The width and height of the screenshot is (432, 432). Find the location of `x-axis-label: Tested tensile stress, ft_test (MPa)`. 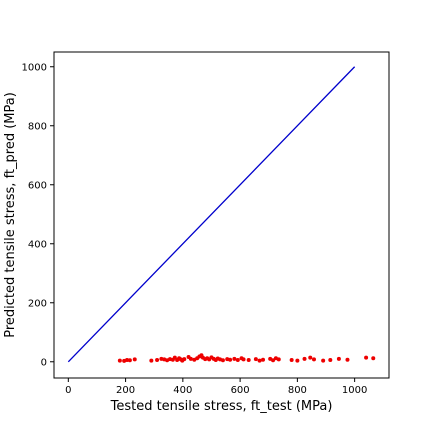

x-axis-label: Tested tensile stress, ft_test (MPa) is located at coordinates (221, 406).